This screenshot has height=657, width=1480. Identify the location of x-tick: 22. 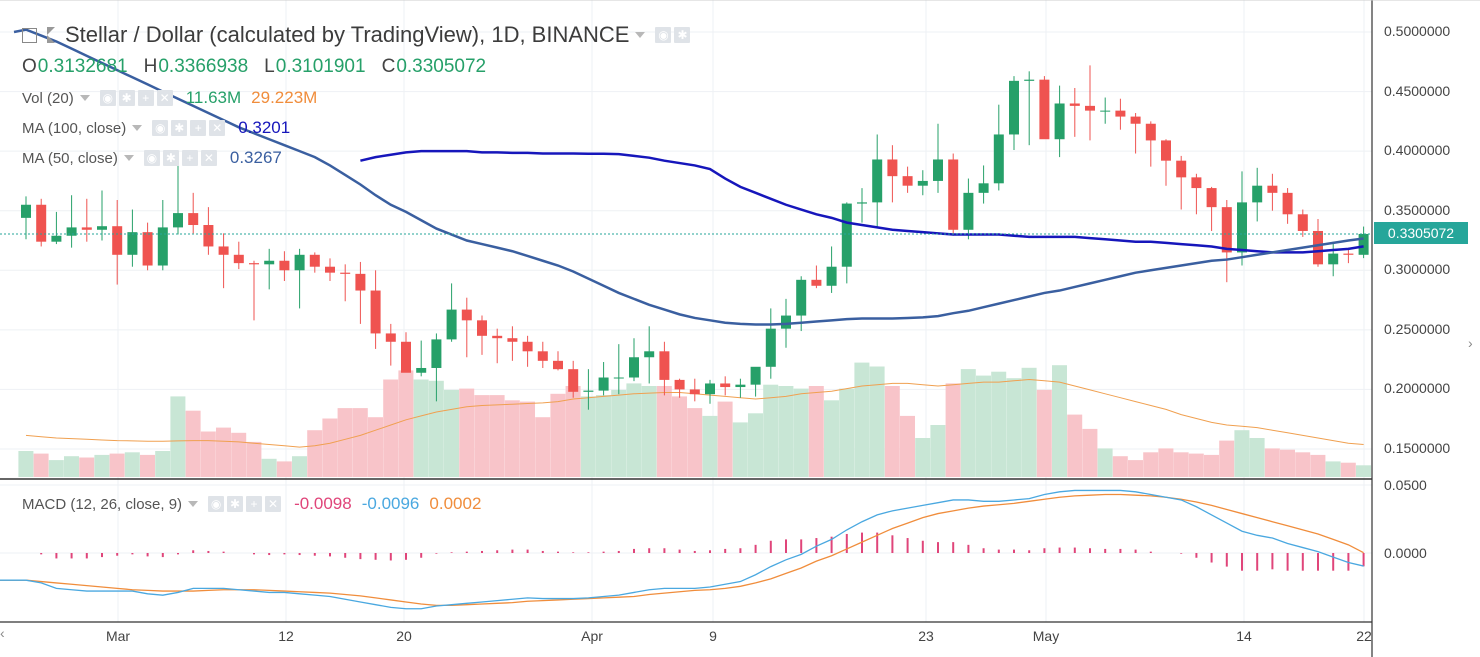
(1364, 636).